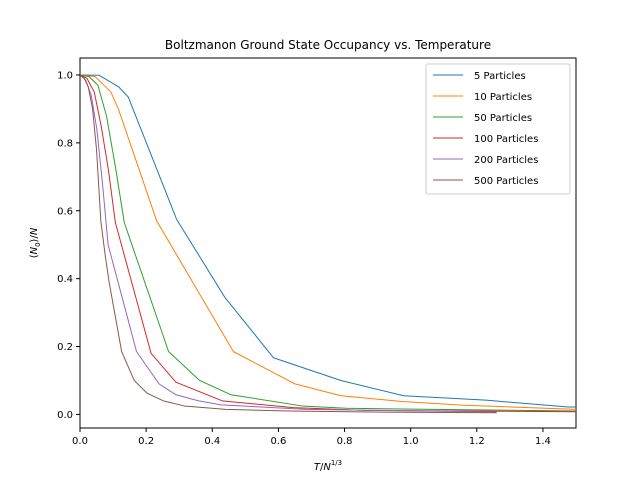 This screenshot has width=640, height=480. Describe the element at coordinates (35, 242) in the screenshot. I see `y-axis-label: ⟨N0⟩/N` at that location.